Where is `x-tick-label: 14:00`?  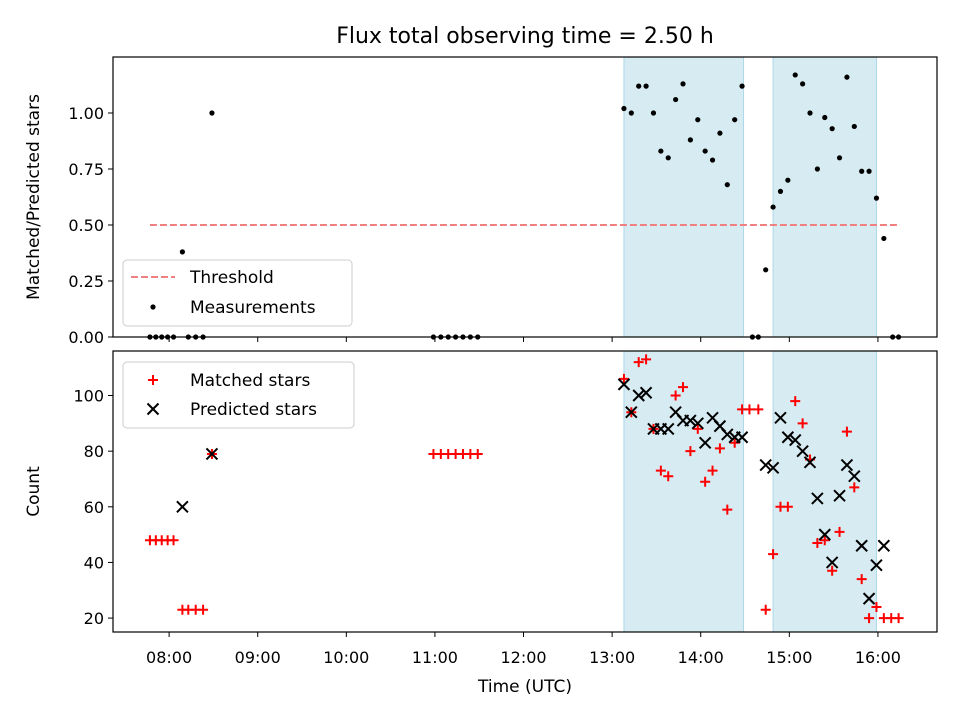
x-tick-label: 14:00 is located at coordinates (701, 657).